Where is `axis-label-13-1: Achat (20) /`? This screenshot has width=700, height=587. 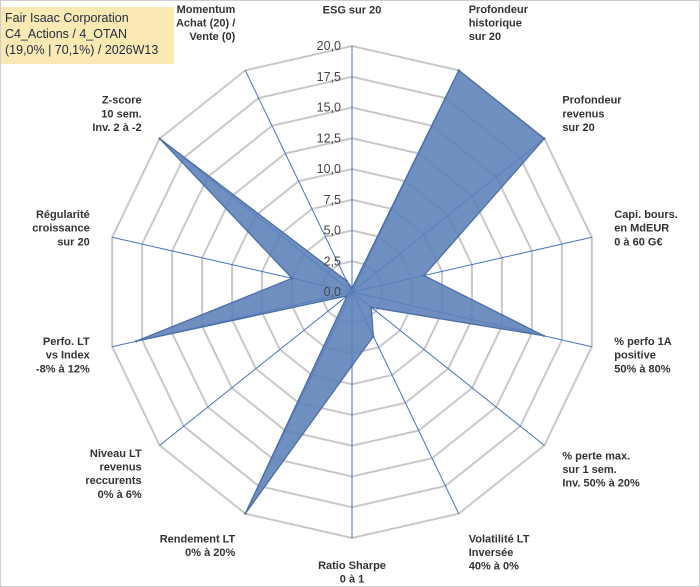
axis-label-13-1: Achat (20) / is located at coordinates (205, 23).